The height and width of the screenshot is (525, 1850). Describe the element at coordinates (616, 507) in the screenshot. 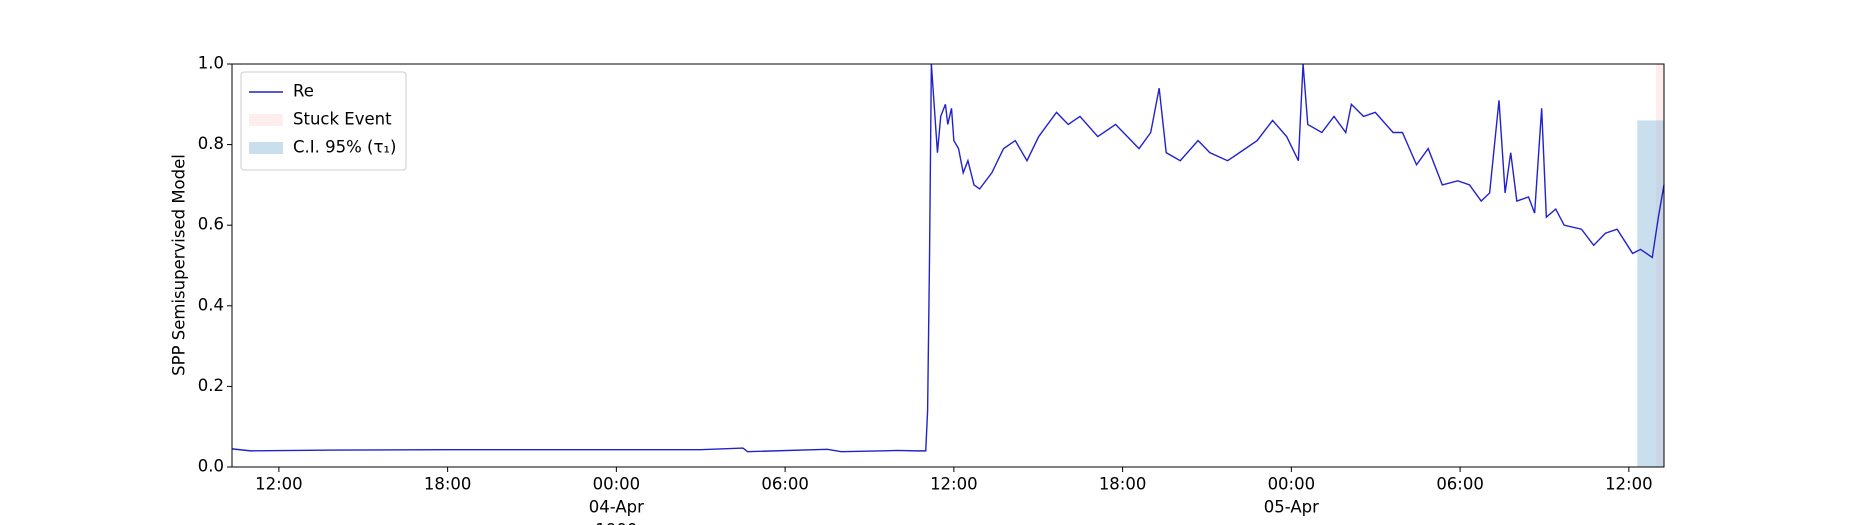

I see `x-tick-sublabel: 04-Apr` at that location.